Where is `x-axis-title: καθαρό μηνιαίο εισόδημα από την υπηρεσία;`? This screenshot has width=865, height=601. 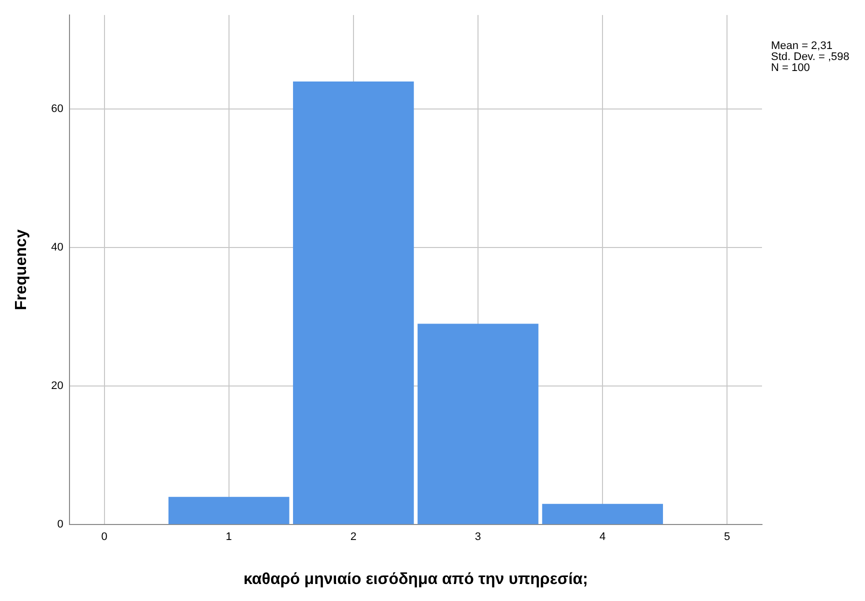 x-axis-title: καθαρό μηνιαίο εισόδημα από την υπηρεσία; is located at coordinates (415, 579).